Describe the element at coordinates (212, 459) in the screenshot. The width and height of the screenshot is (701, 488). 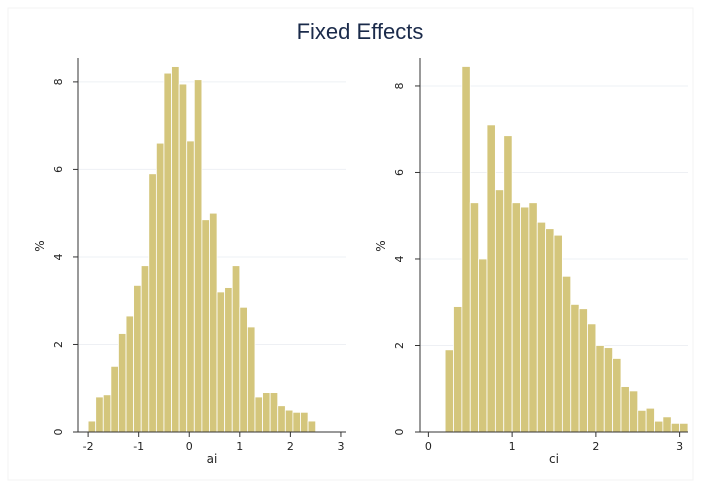
I see `x-axis-label: ai` at that location.